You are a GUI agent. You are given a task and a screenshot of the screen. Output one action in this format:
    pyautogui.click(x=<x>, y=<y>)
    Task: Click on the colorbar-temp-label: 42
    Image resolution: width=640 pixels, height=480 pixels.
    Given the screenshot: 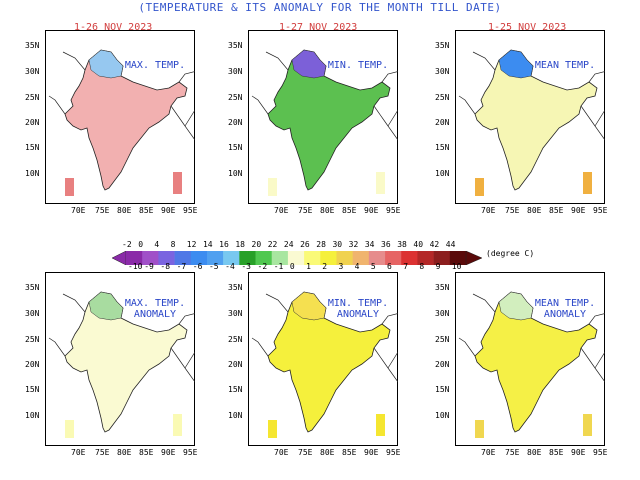 What is the action you would take?
    pyautogui.click(x=434, y=244)
    